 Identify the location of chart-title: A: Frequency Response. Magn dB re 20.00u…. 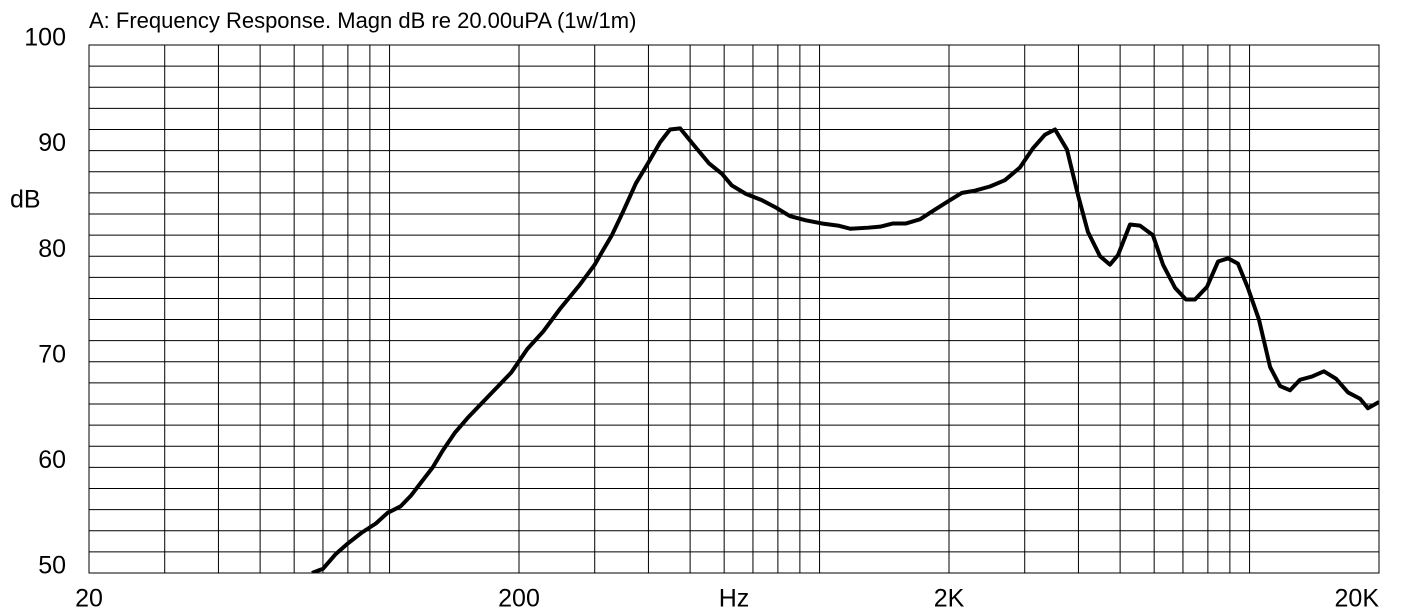
(362, 20).